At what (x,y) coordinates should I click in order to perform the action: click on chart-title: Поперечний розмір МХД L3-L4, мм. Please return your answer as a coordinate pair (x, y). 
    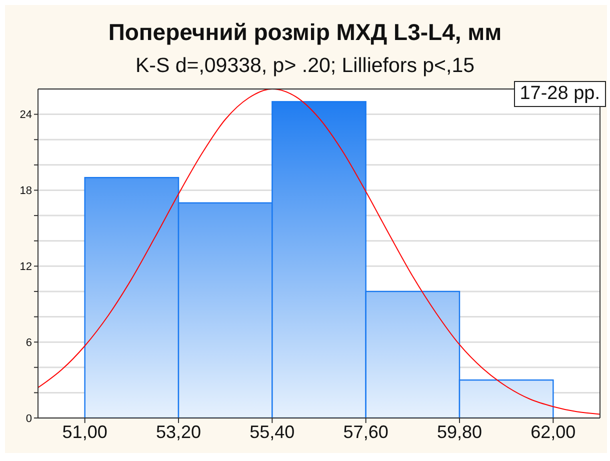
    Looking at the image, I should click on (305, 32).